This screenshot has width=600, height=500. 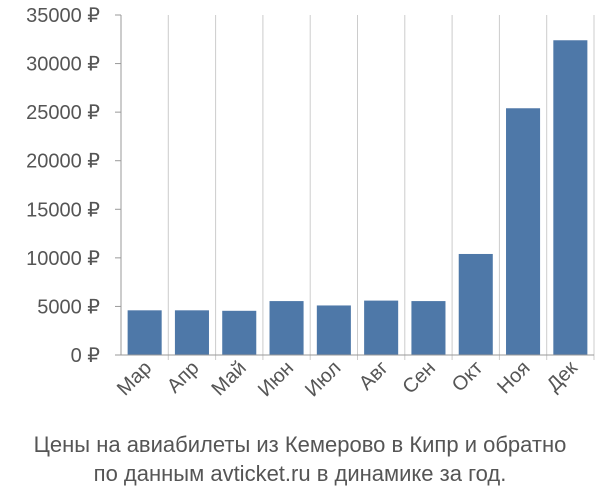 What do you see at coordinates (86, 356) in the screenshot?
I see `y-tick-label: 0 ₽` at bounding box center [86, 356].